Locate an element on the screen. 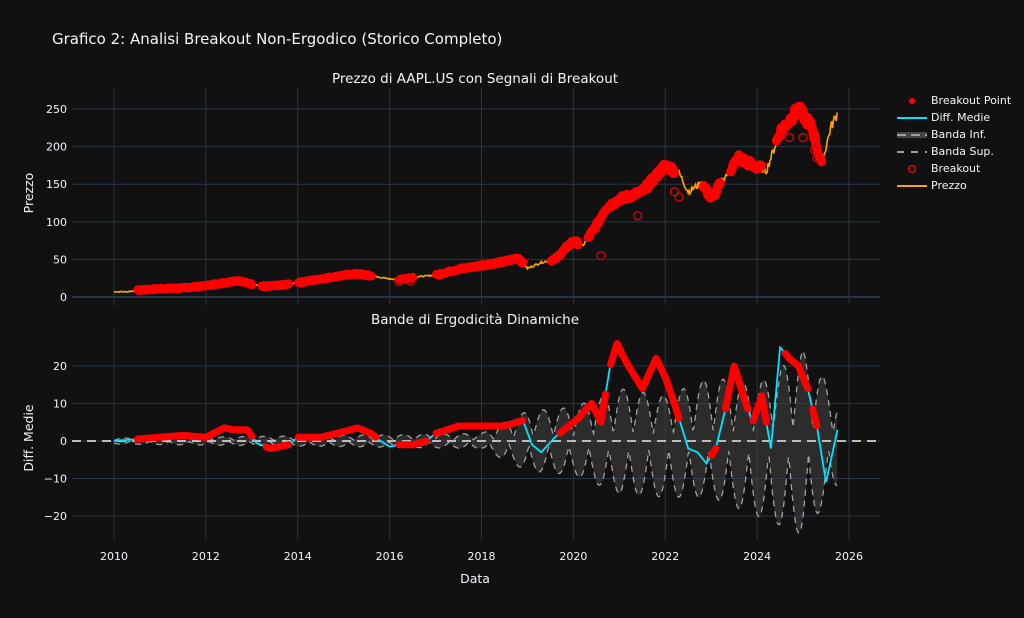 The image size is (1024, 618). svg-text: 2022 is located at coordinates (665, 556).